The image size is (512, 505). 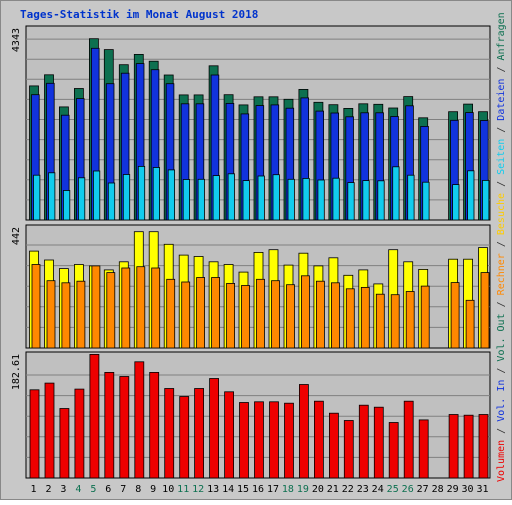 I want to click on x-label-day-8: 8, so click(x=138, y=489).